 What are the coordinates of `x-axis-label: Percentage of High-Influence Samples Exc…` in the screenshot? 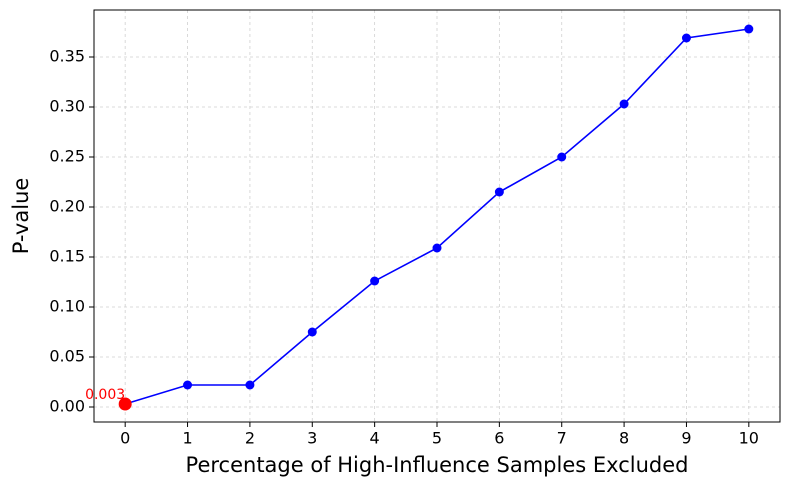 It's located at (437, 465).